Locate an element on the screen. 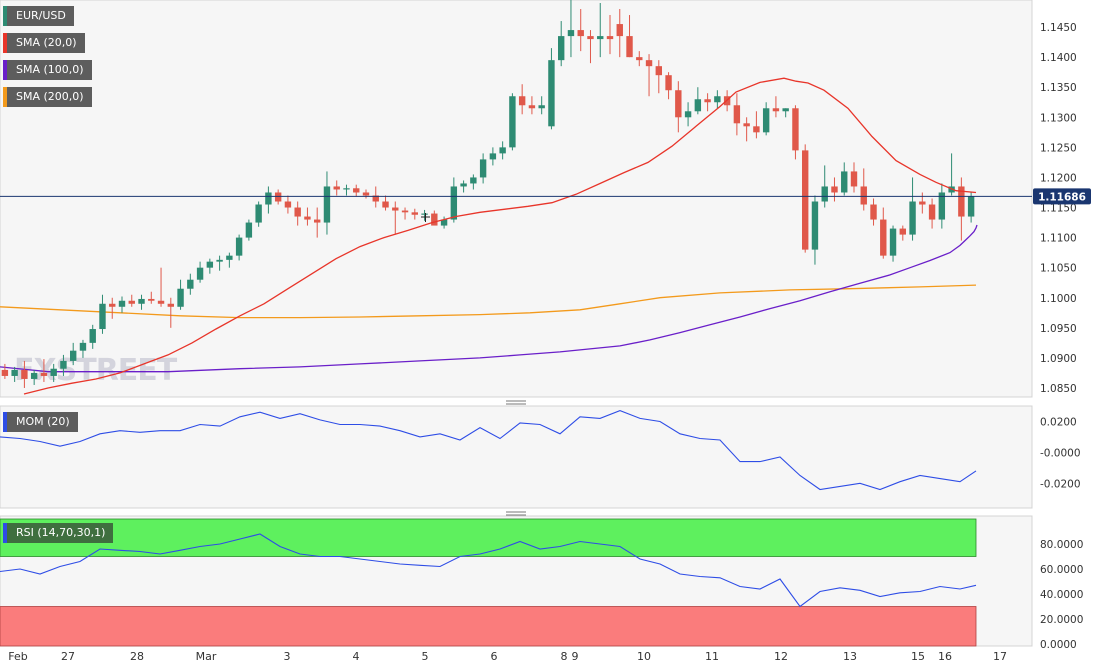 This screenshot has height=669, width=1104. date-tick-label: 6 is located at coordinates (494, 656).